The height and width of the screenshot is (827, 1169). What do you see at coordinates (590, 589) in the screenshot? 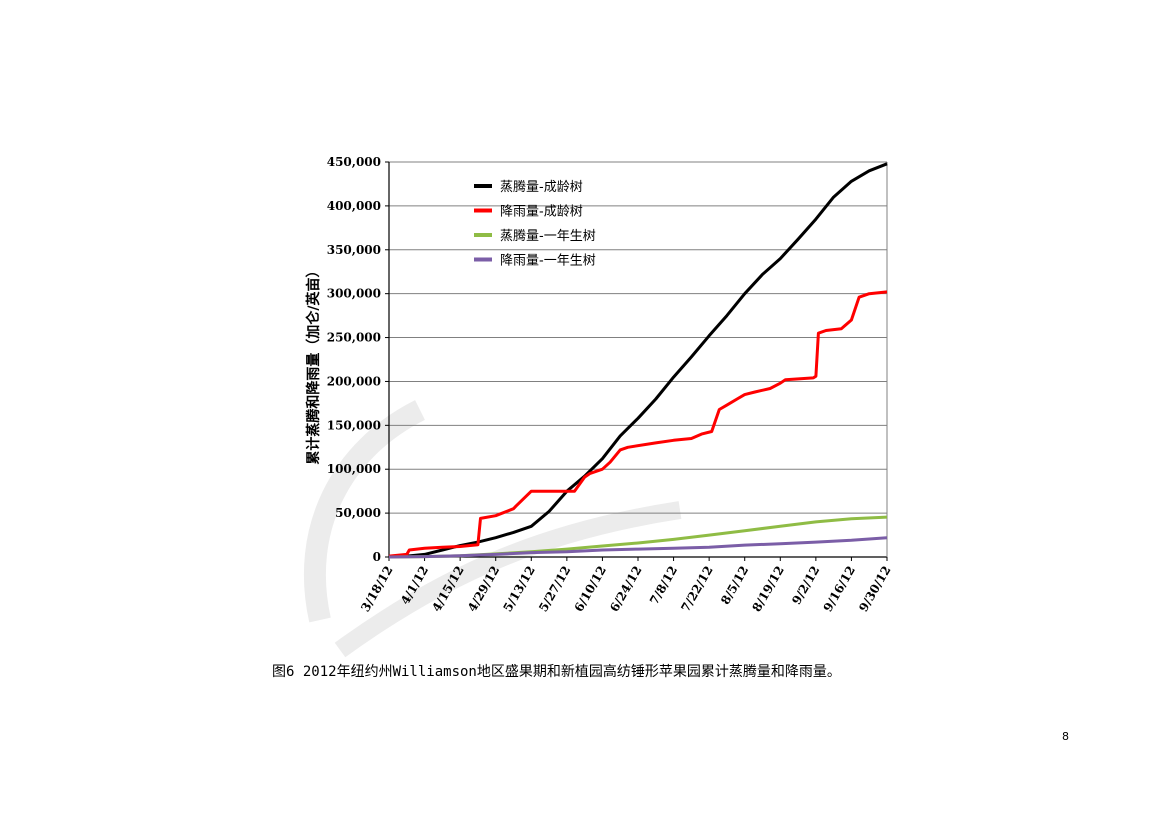
I see `x-tick-label: 6/10/12` at bounding box center [590, 589].